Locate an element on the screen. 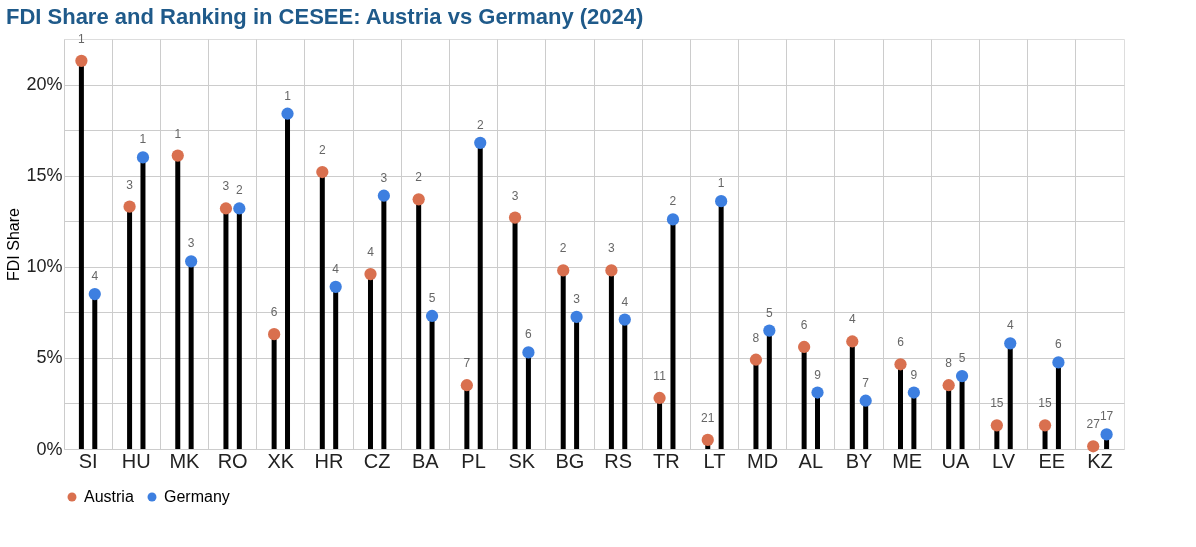 This screenshot has width=1196, height=547. x-tick-label: UA is located at coordinates (955, 460).